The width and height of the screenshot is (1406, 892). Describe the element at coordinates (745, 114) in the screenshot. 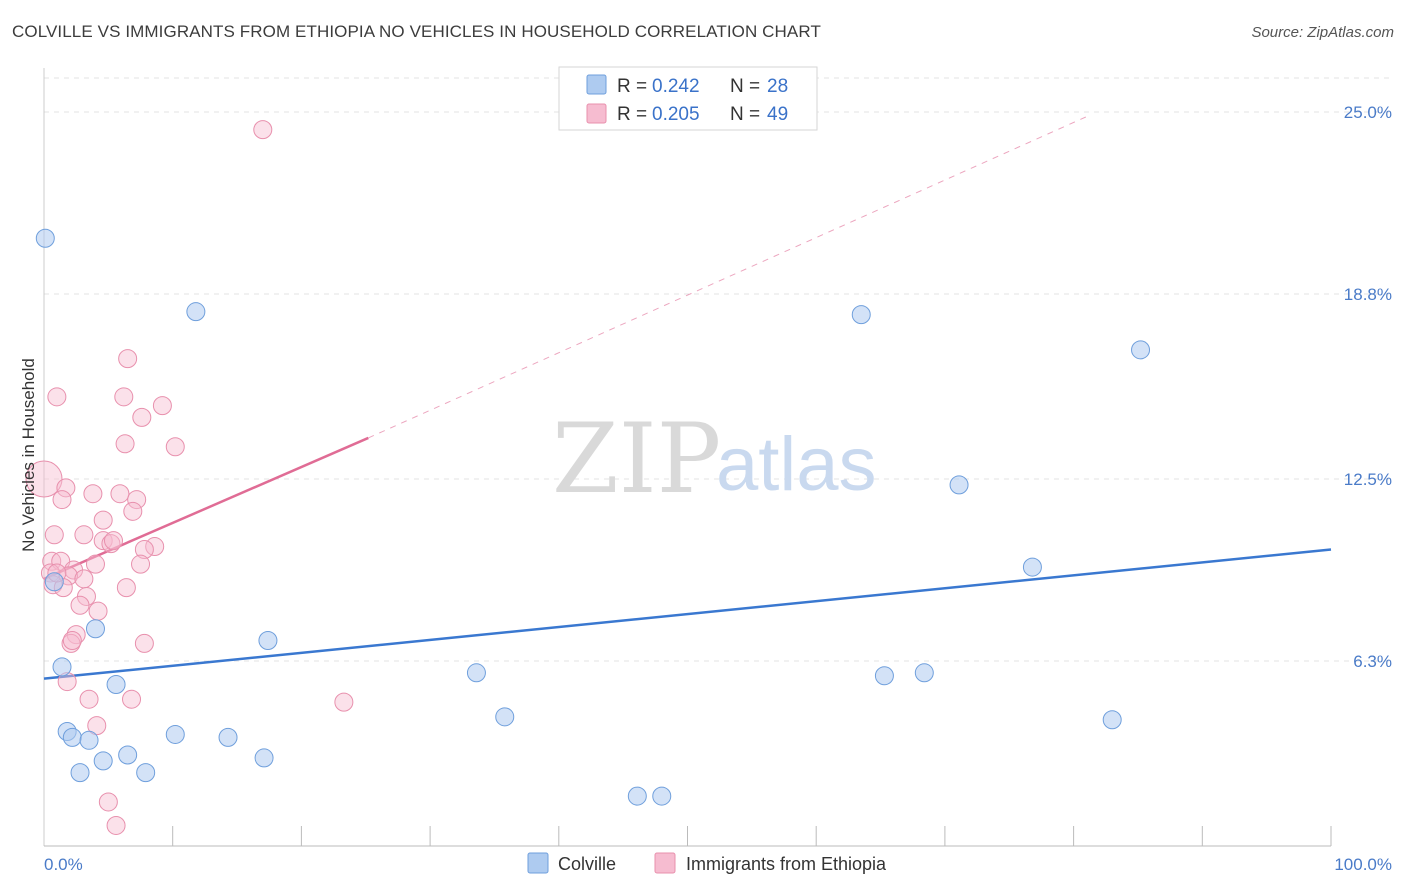

I see `legend-n-label-ethiopia: N =` at that location.